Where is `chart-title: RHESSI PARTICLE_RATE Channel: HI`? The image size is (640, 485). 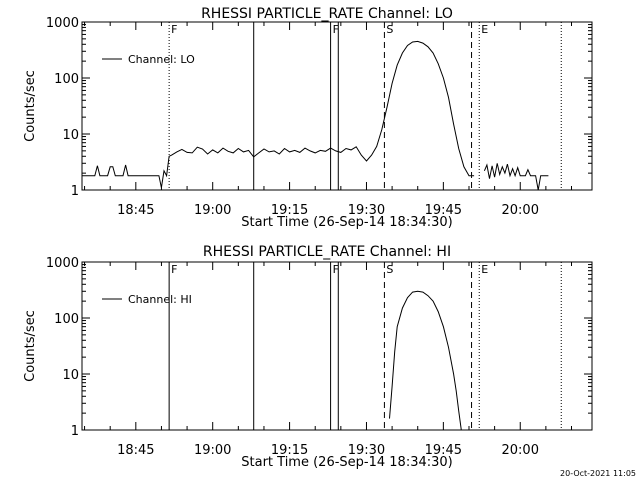
chart-title: RHESSI PARTICLE_RATE Channel: HI is located at coordinates (327, 252).